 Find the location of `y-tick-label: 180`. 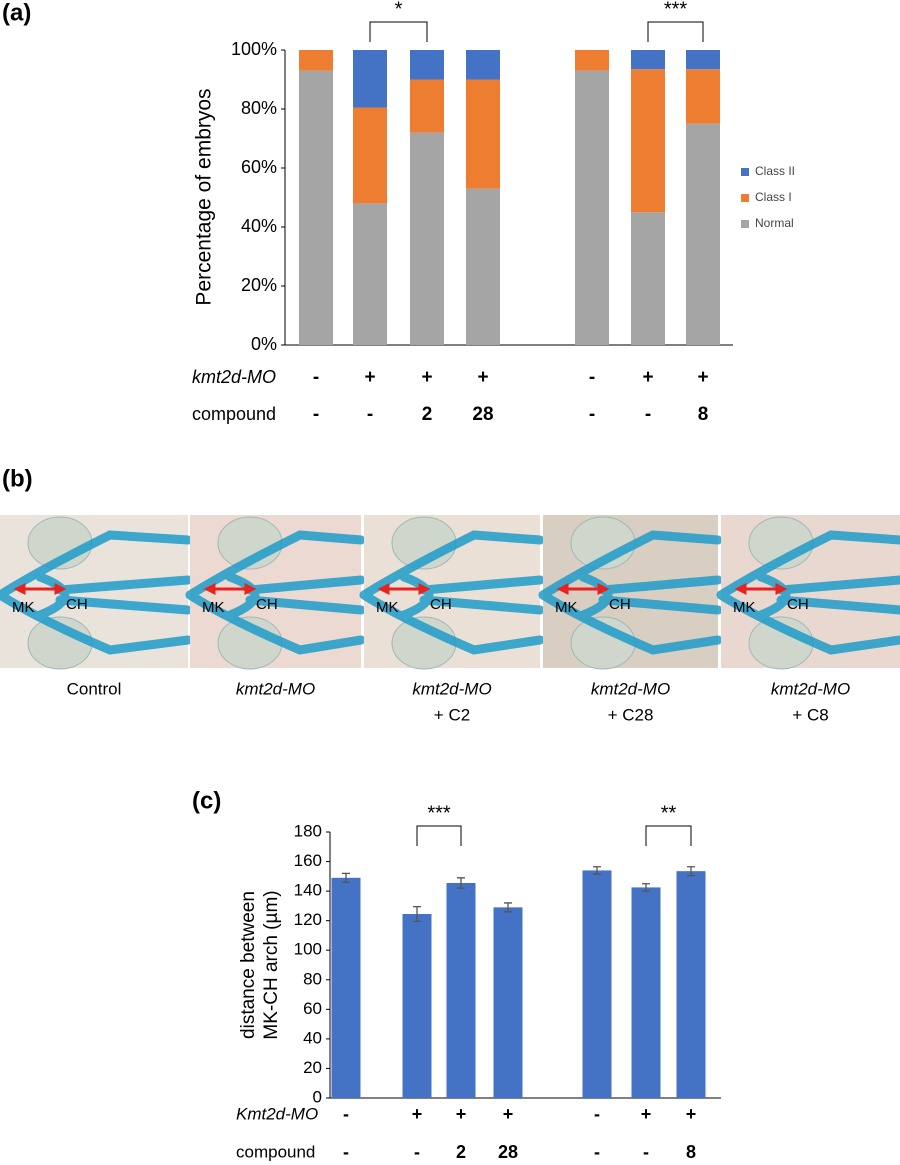

y-tick-label: 180 is located at coordinates (308, 830).